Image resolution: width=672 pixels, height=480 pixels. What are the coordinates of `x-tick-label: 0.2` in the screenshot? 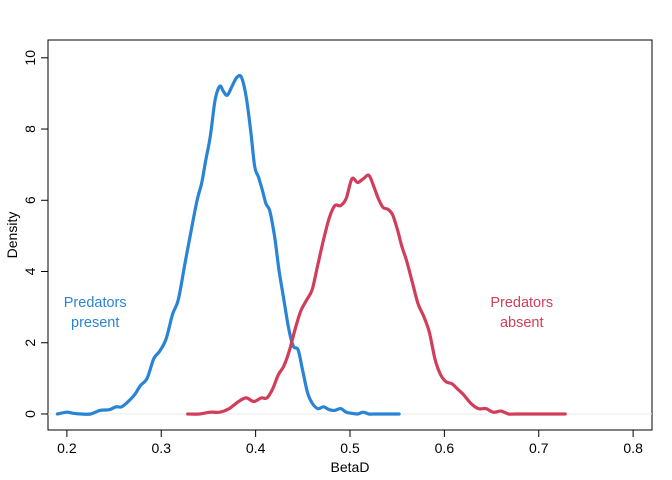 It's located at (67, 448).